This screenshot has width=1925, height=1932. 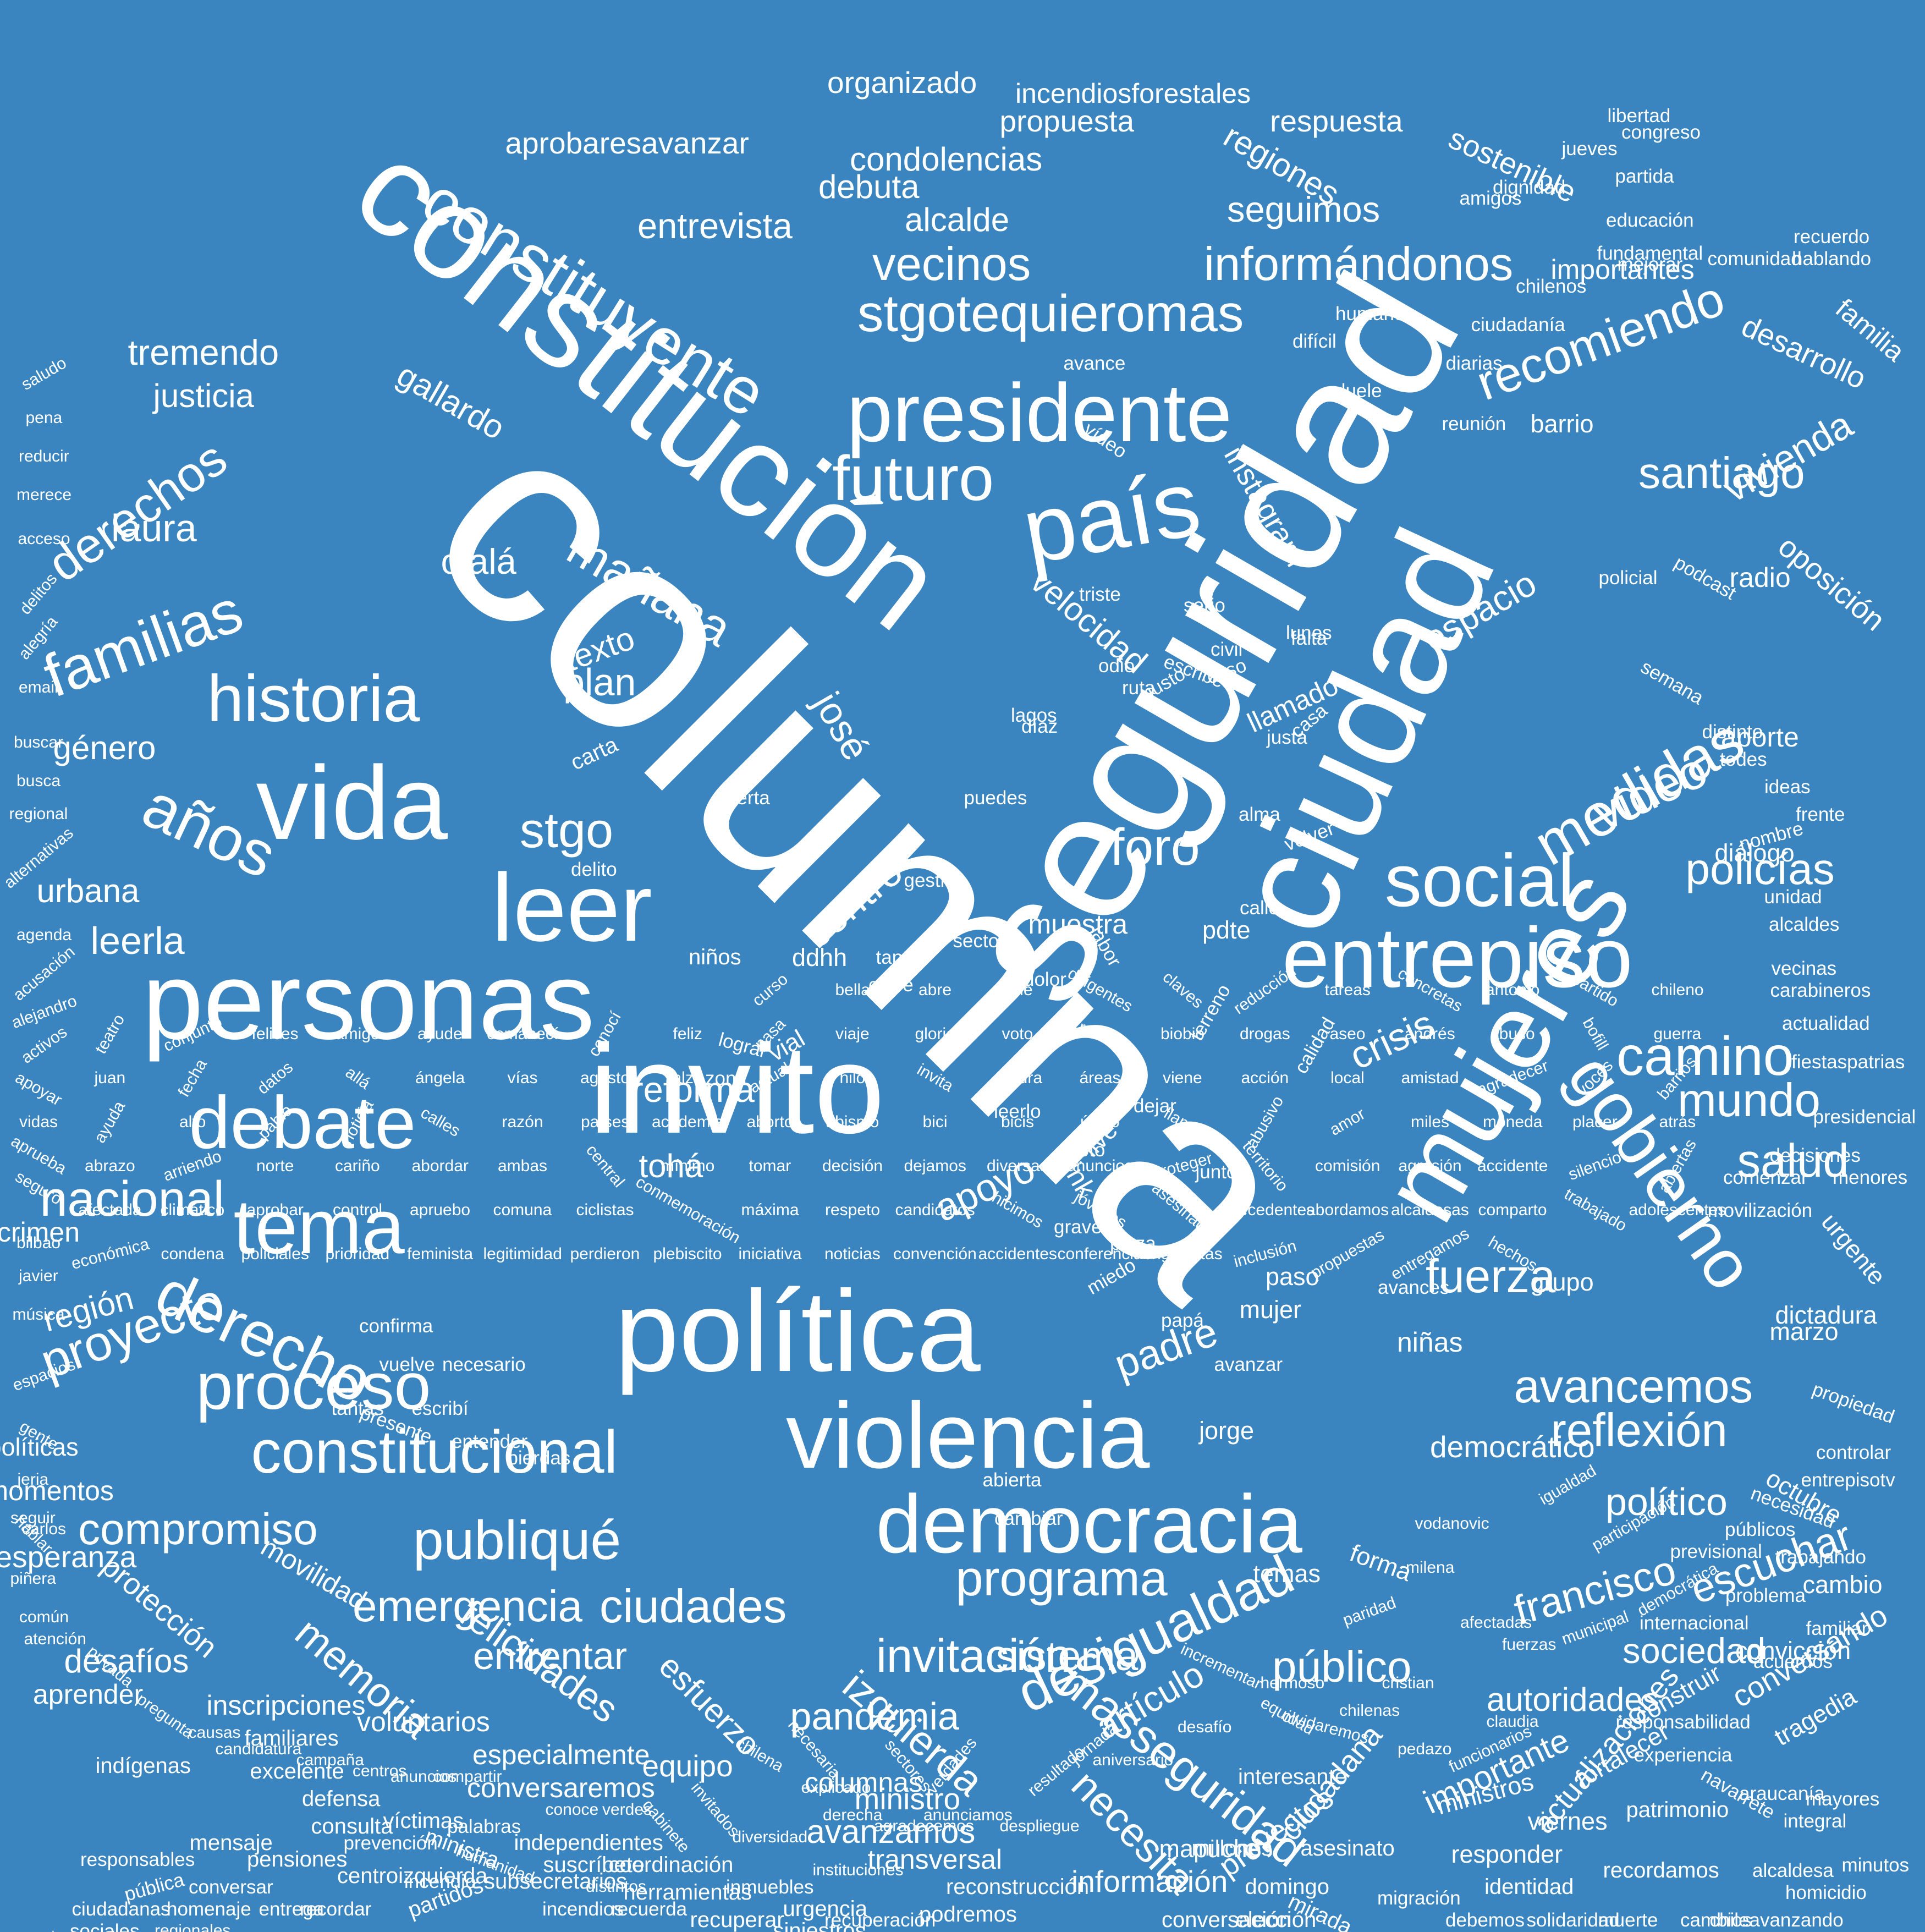 I want to click on cloud-word: género, so click(x=105, y=747).